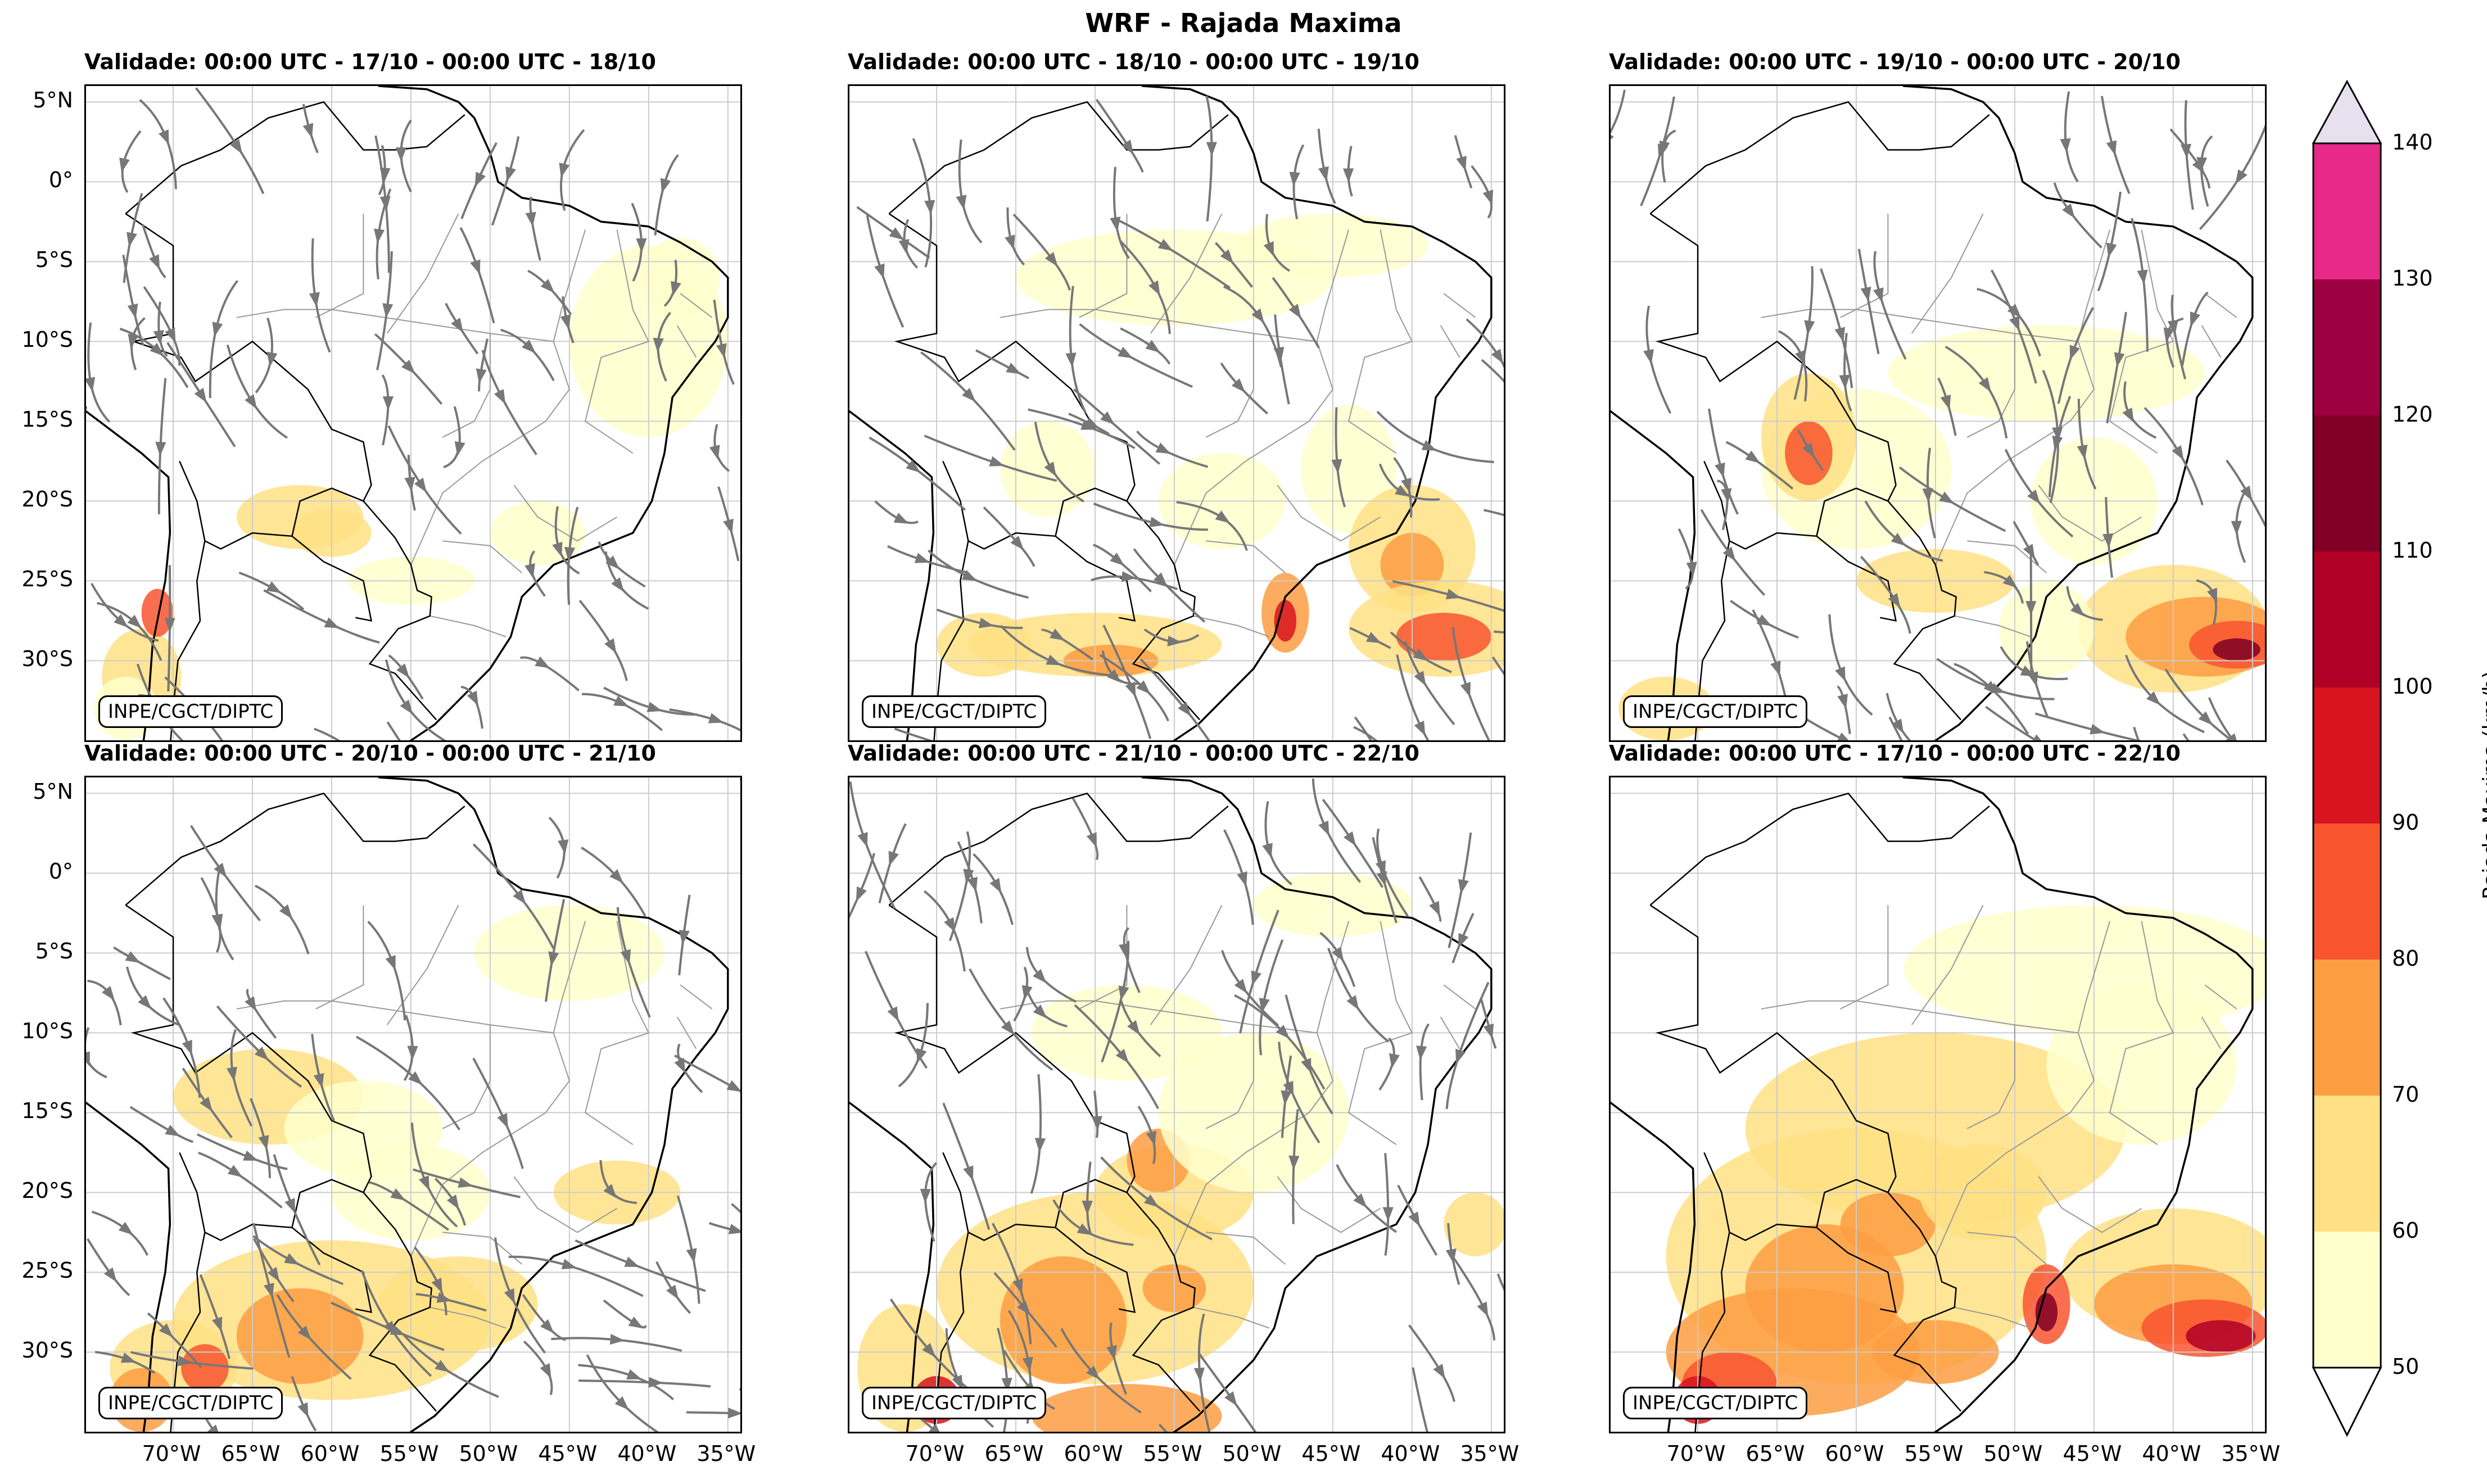 The height and width of the screenshot is (1484, 2487). Describe the element at coordinates (47, 1031) in the screenshot. I see `latitude-label: 10°S` at that location.